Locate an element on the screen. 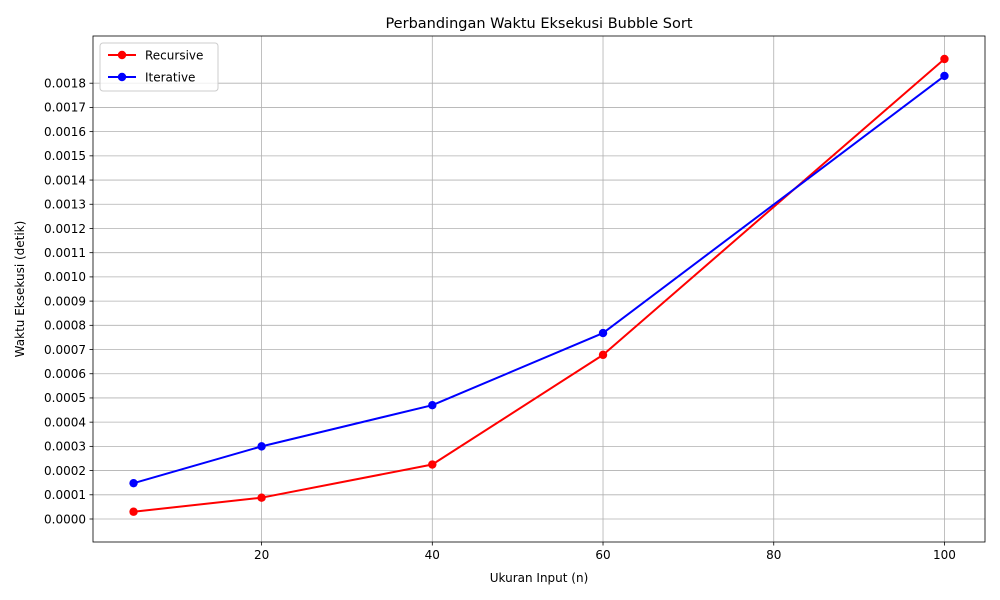 The height and width of the screenshot is (600, 1000). y-tick-label: 0.0017 is located at coordinates (65, 108).